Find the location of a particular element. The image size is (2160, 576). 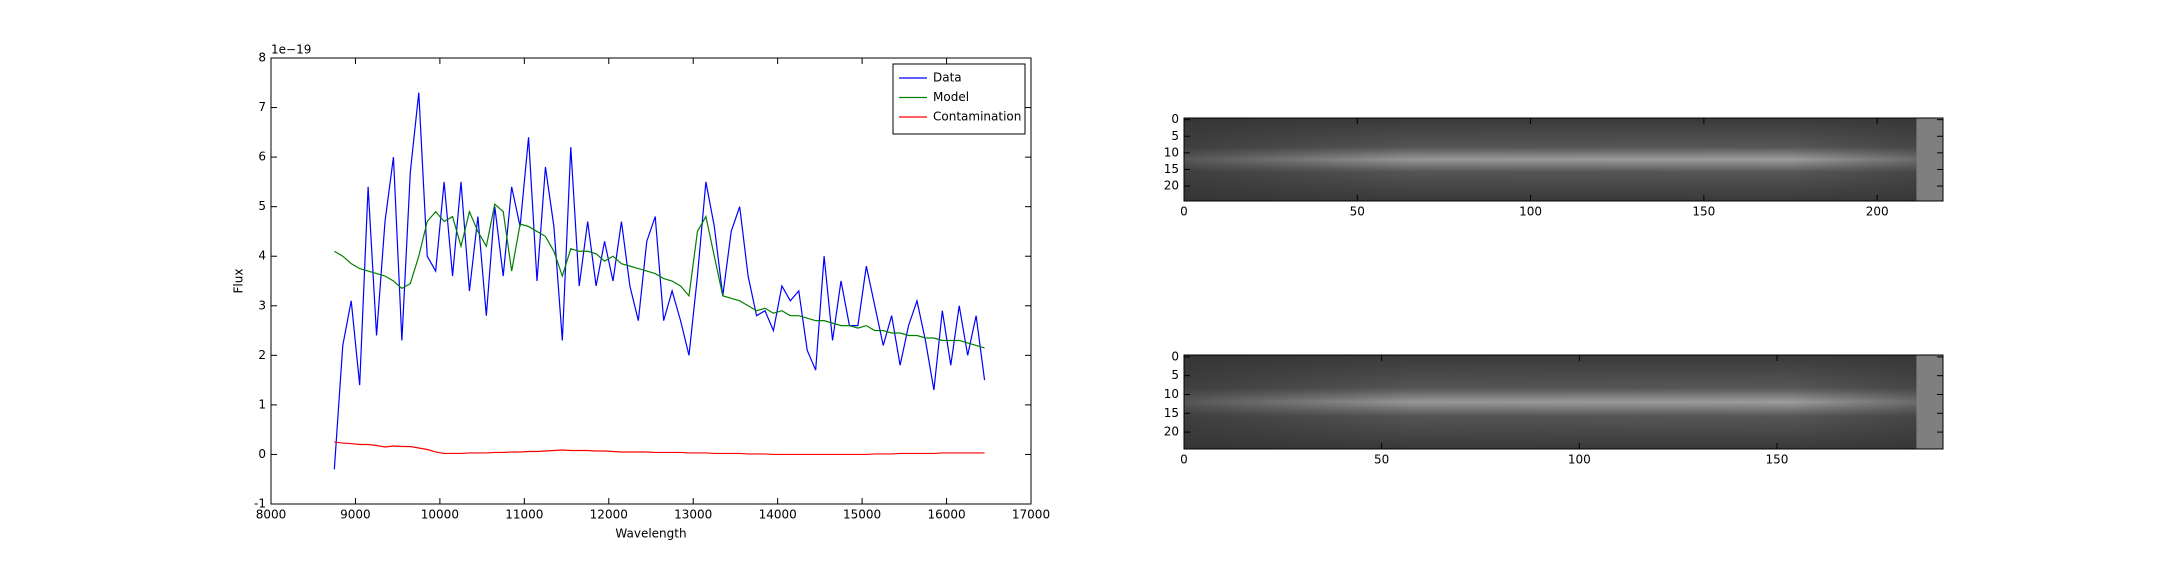

y-tick-label: 6 is located at coordinates (262, 157).